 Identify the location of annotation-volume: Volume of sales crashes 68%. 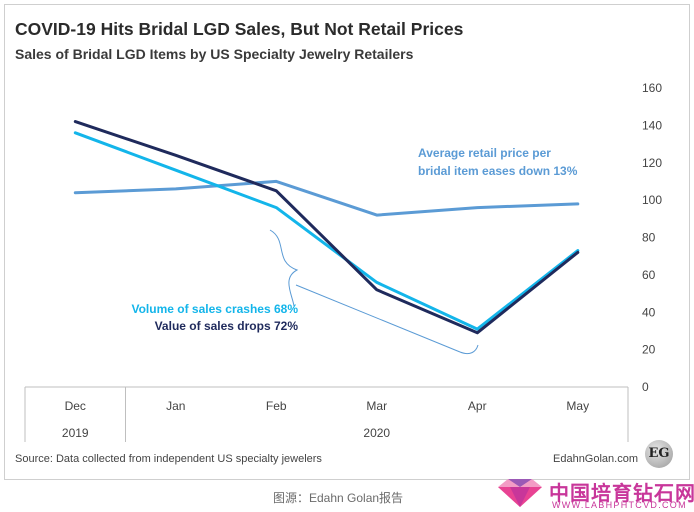
(214, 309).